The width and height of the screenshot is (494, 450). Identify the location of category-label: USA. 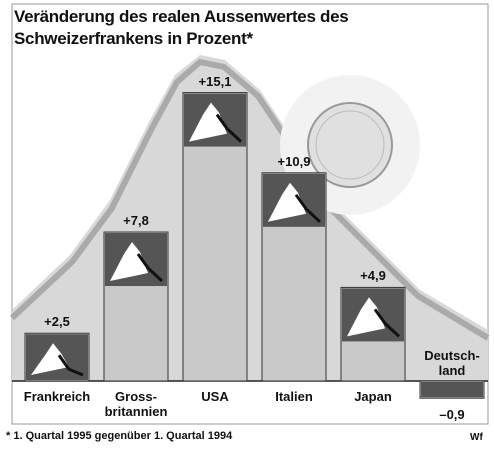
(215, 396).